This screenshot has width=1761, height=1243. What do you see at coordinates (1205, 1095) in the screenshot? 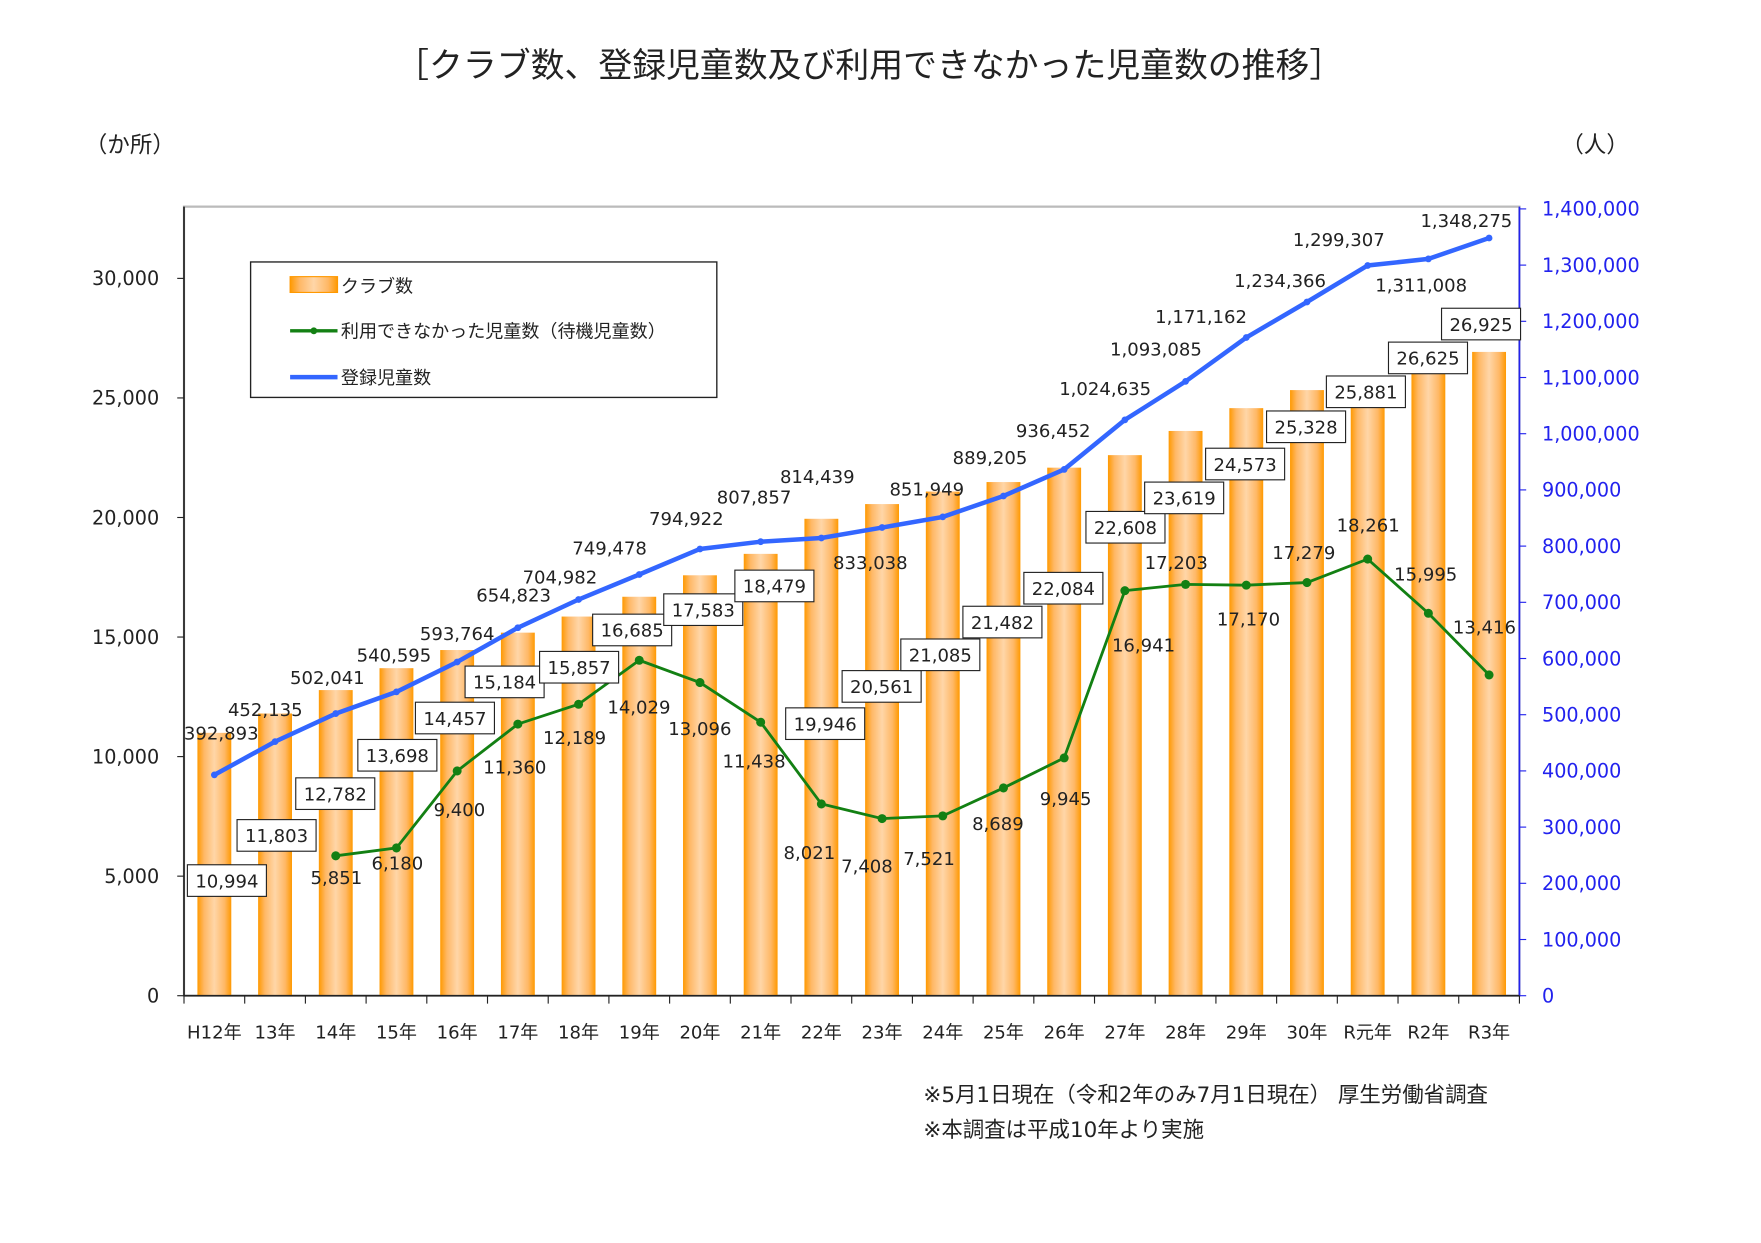
I see `note-1: ※5月1日現在（令和2年のみ7月1日現在） 厚生労働省調査` at bounding box center [1205, 1095].